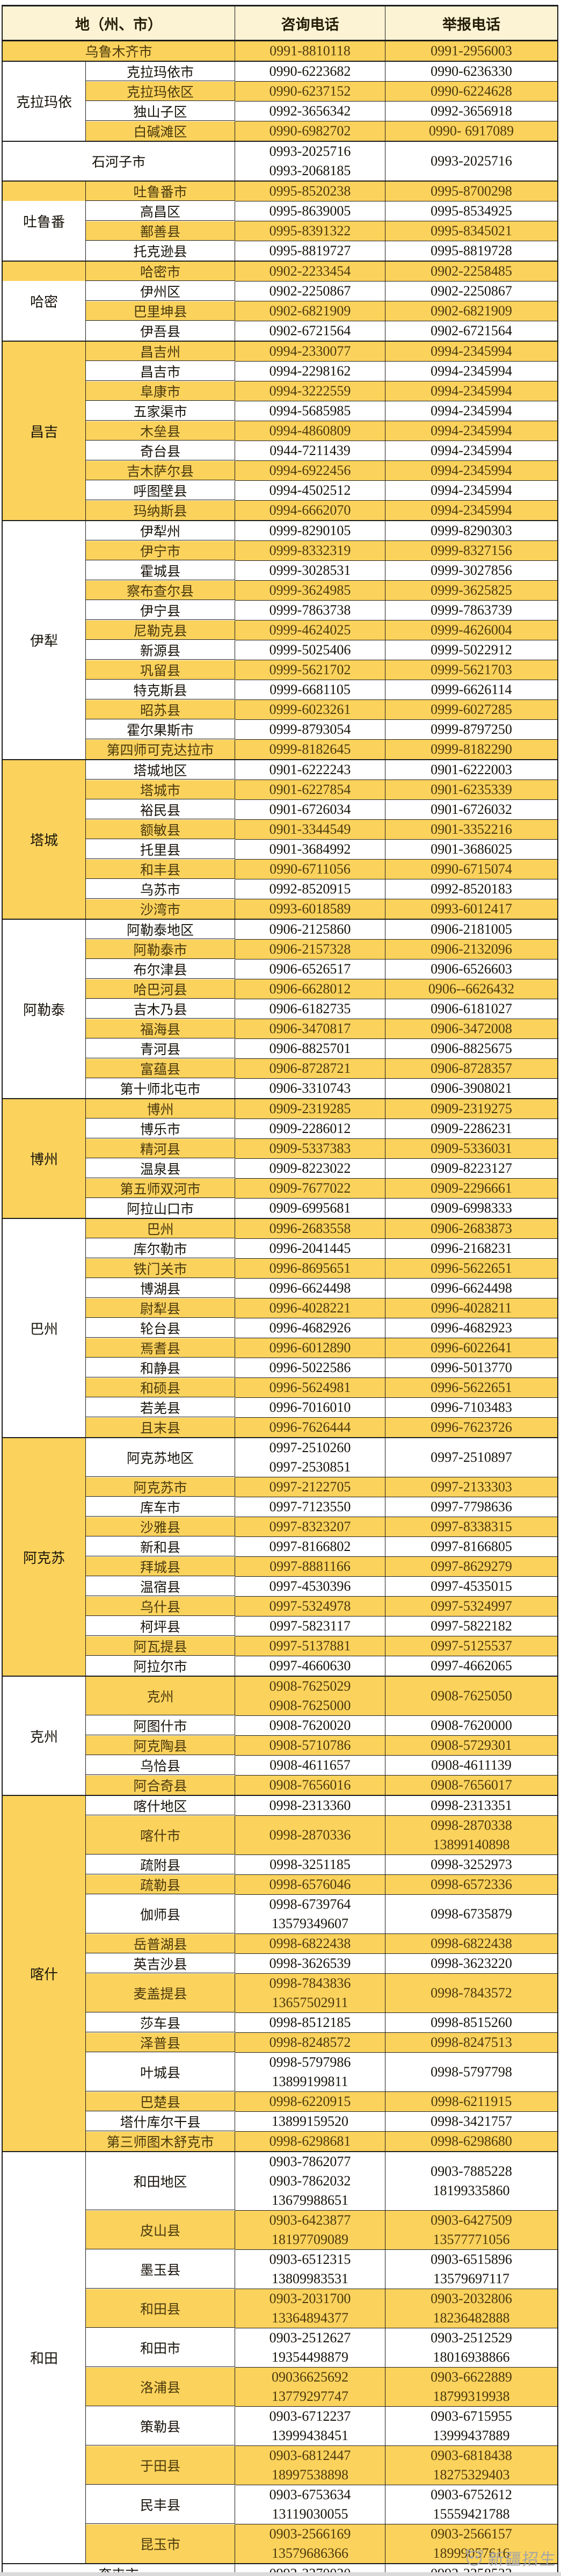  Describe the element at coordinates (161, 251) in the screenshot. I see `district-name-cell: 托克逊县` at that location.